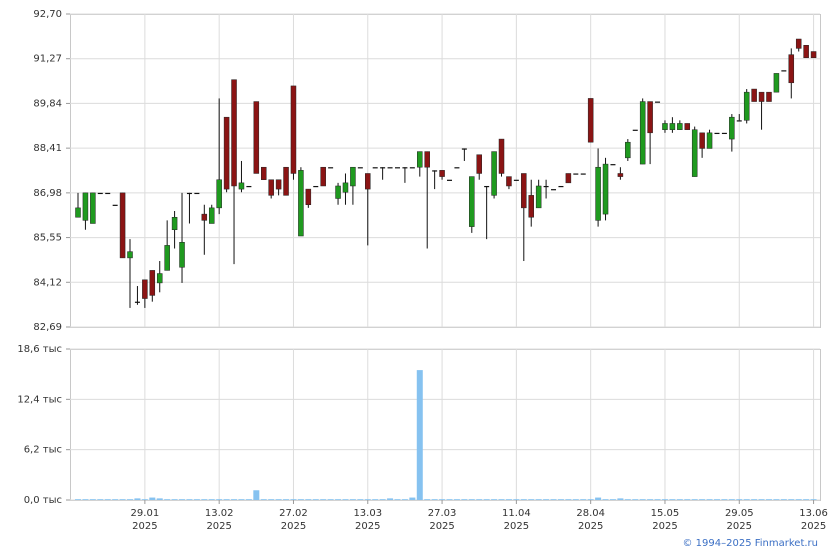  I want to click on y-tick-label: 0,0 тыс, so click(43, 500).